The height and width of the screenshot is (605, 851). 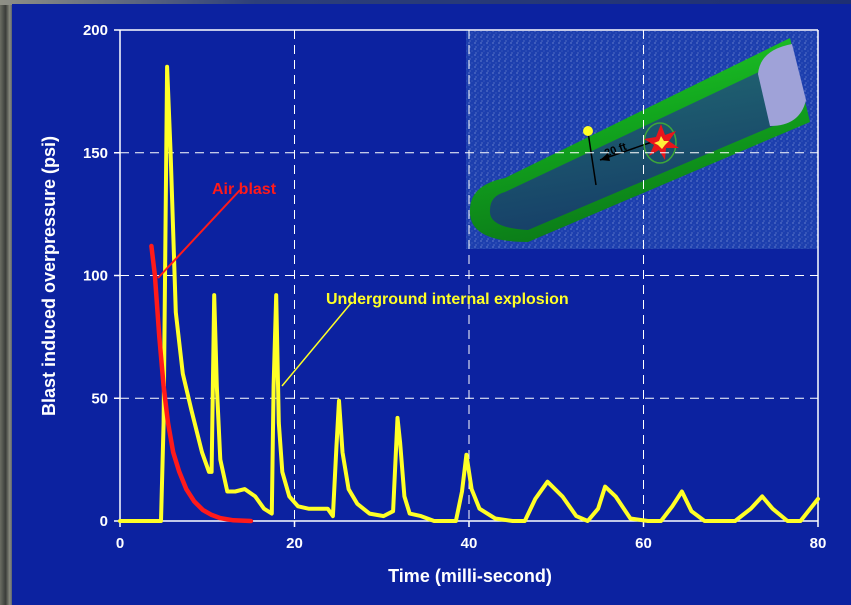 What do you see at coordinates (592, 158) in the screenshot?
I see `gauge-line` at bounding box center [592, 158].